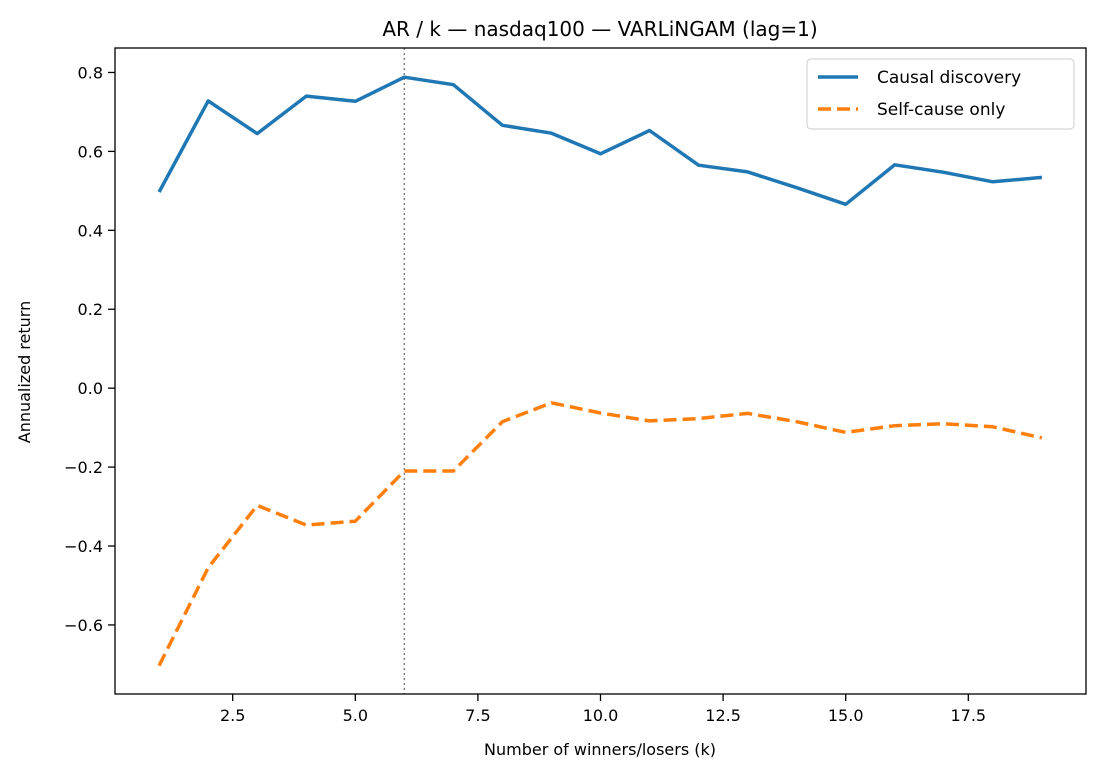 Image resolution: width=1101 pixels, height=780 pixels. I want to click on y-tick-label: −0.2, so click(83, 467).